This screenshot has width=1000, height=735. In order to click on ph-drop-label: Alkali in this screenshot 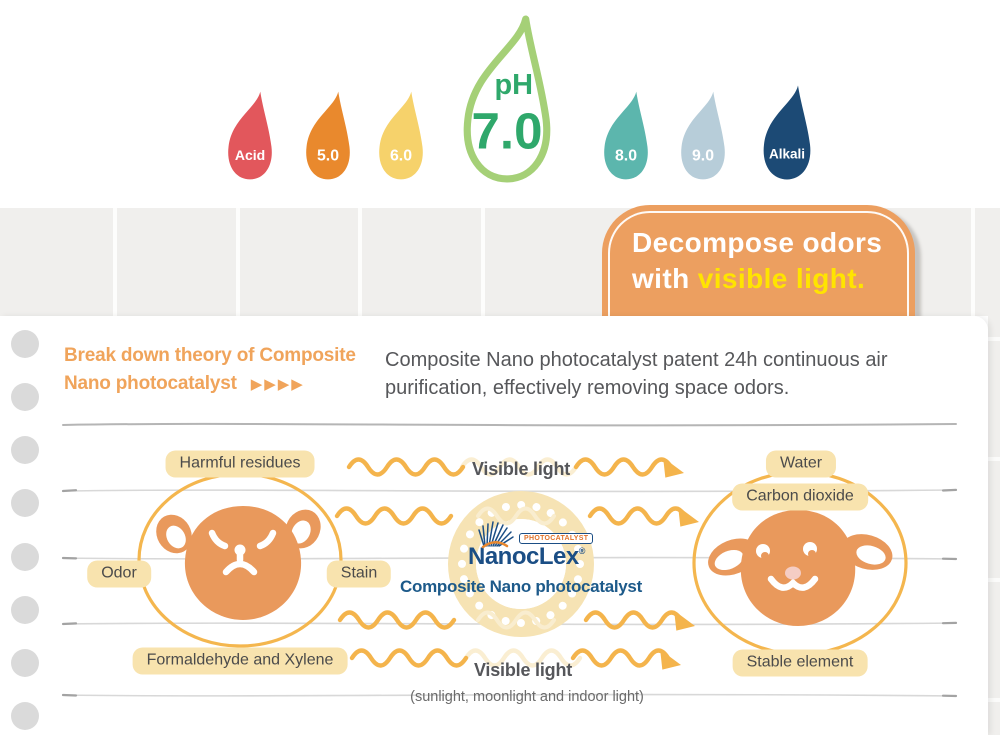, I will do `click(787, 154)`.